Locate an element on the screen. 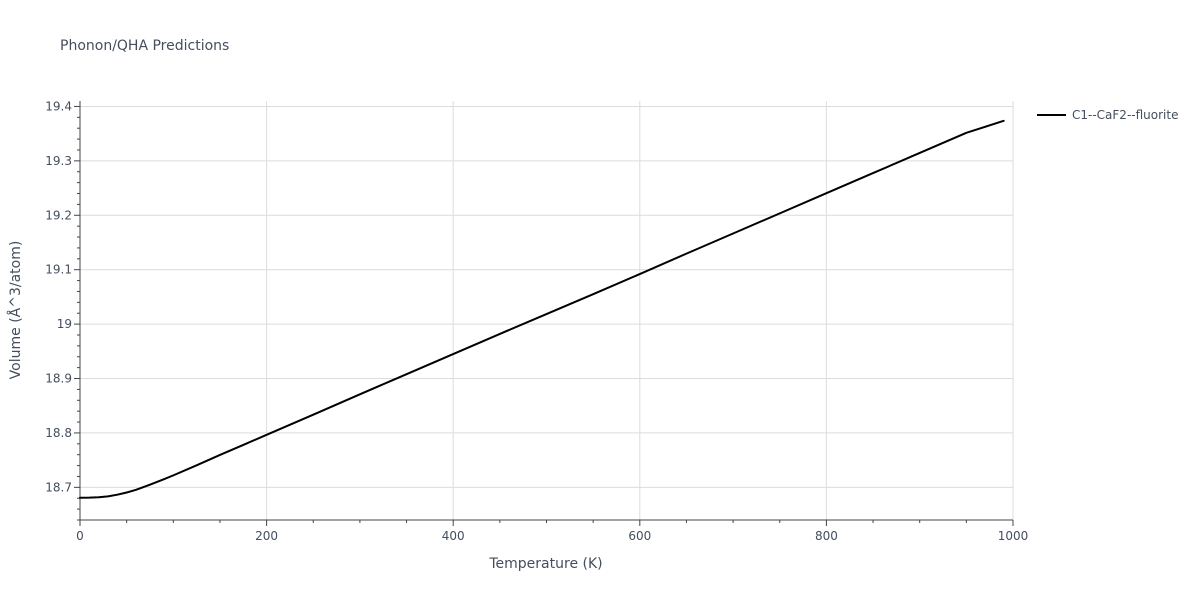 This screenshot has height=600, width=1200. y-tick-label: 18.9 is located at coordinates (58, 379).